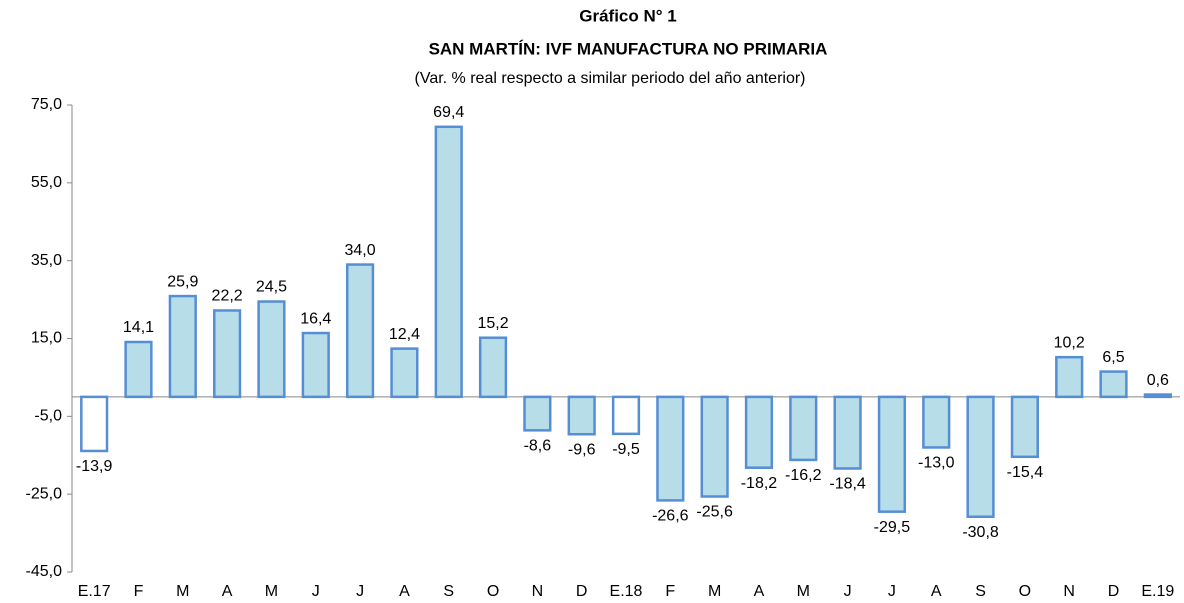 The width and height of the screenshot is (1184, 603). Describe the element at coordinates (628, 15) in the screenshot. I see `chart-title: Gráfico N° 1` at that location.